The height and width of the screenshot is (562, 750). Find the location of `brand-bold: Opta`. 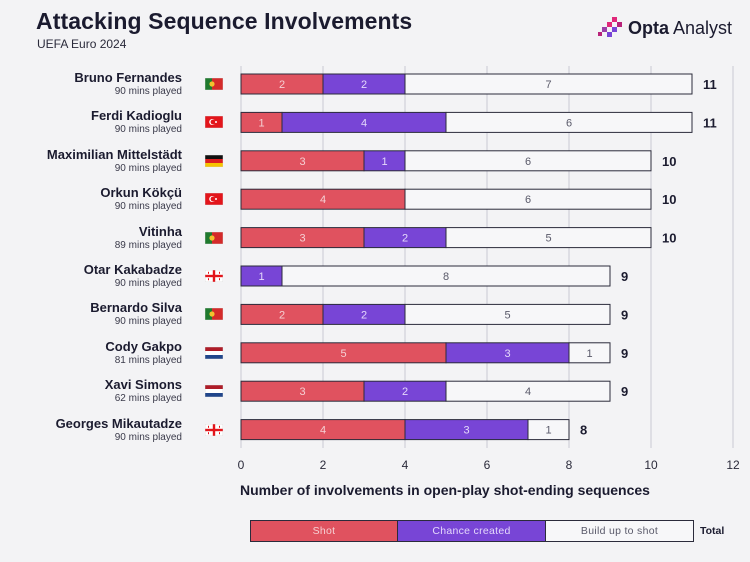

brand-bold: Opta is located at coordinates (649, 27).